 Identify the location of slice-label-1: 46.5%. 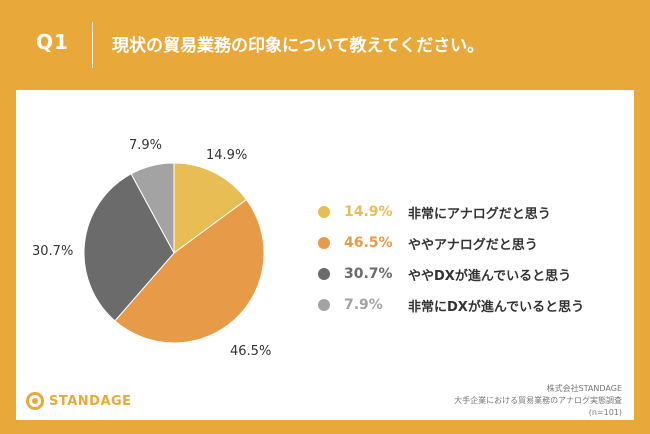
(251, 351).